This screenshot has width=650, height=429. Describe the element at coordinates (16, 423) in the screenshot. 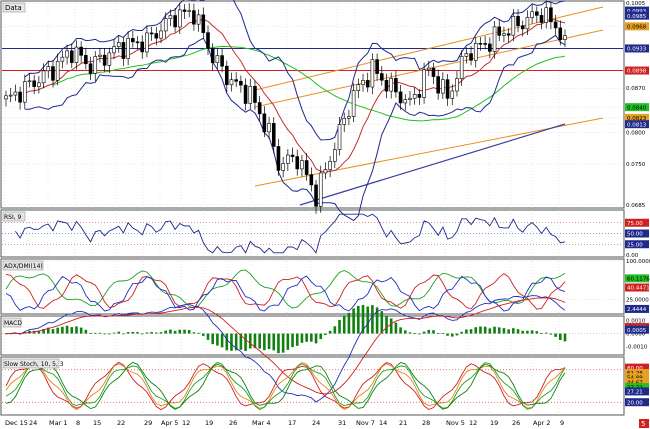

I see `x-tick-label: Dec 15` at that location.